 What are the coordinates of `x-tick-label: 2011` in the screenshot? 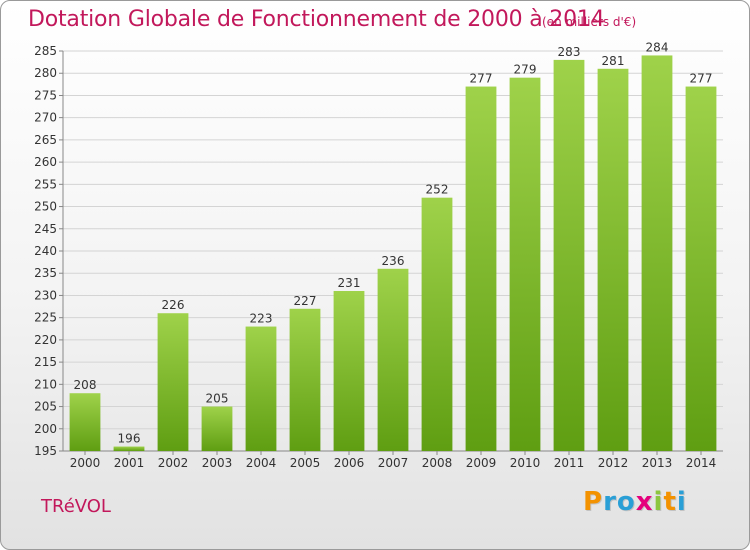 It's located at (569, 463).